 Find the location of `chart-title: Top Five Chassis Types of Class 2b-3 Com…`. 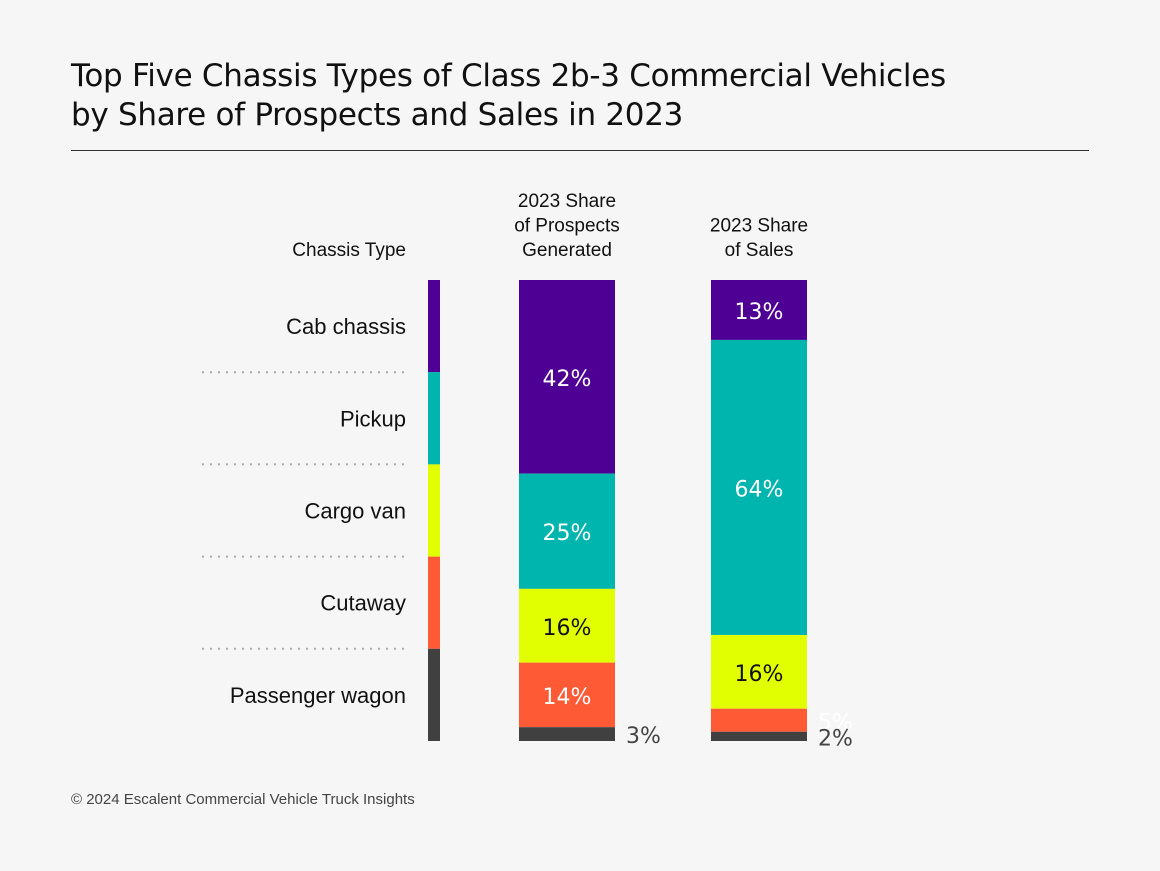

chart-title: Top Five Chassis Types of Class 2b-3 Com… is located at coordinates (571, 96).